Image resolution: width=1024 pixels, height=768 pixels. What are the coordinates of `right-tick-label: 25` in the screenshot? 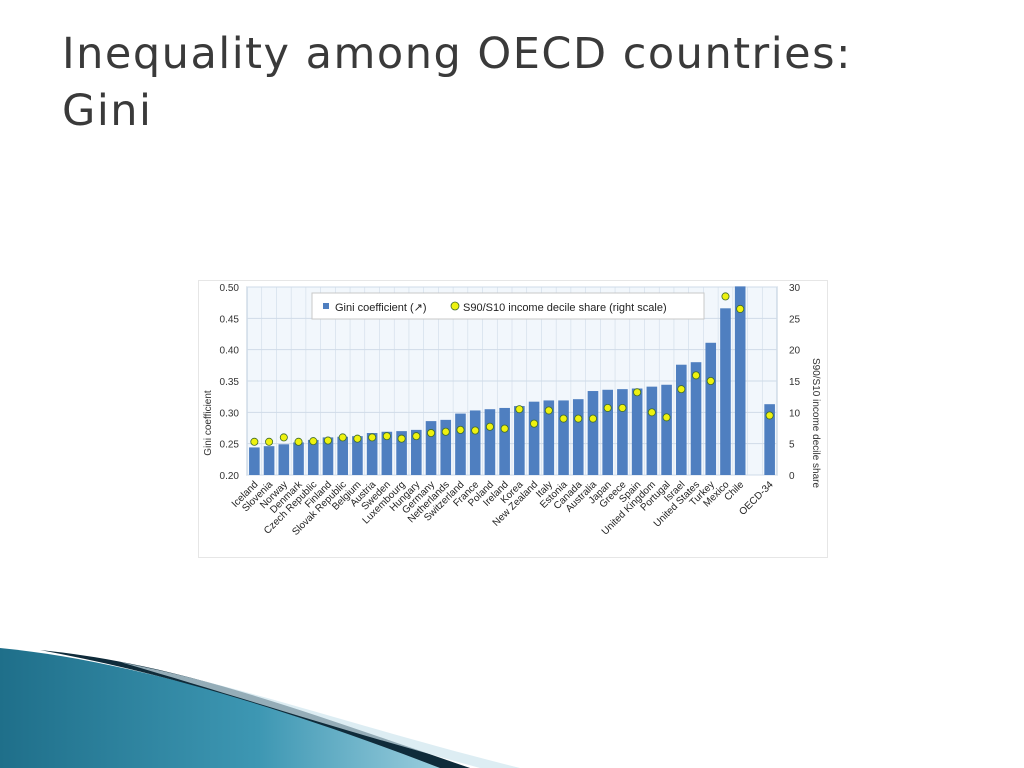 It's located at (795, 319).